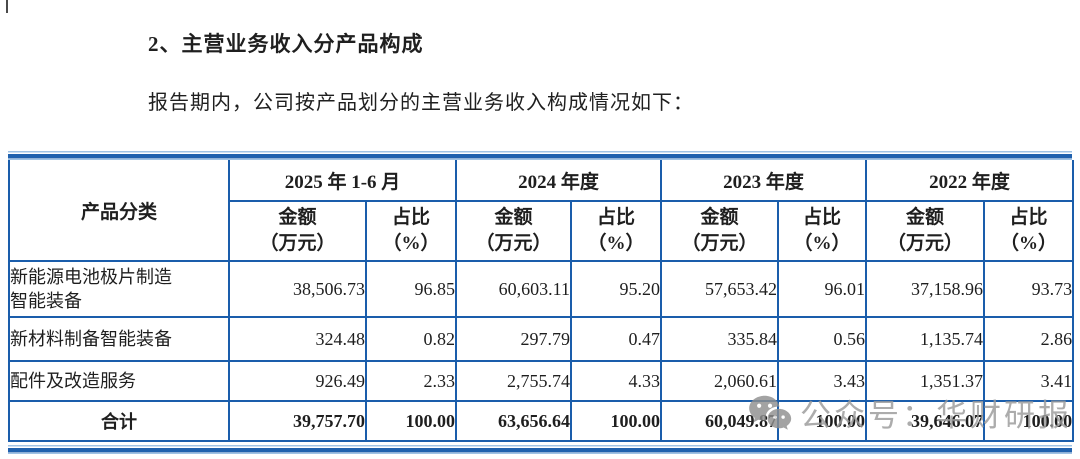 This screenshot has height=459, width=1080. Describe the element at coordinates (1029, 289) in the screenshot. I see `ratio-cell: 93.73` at that location.